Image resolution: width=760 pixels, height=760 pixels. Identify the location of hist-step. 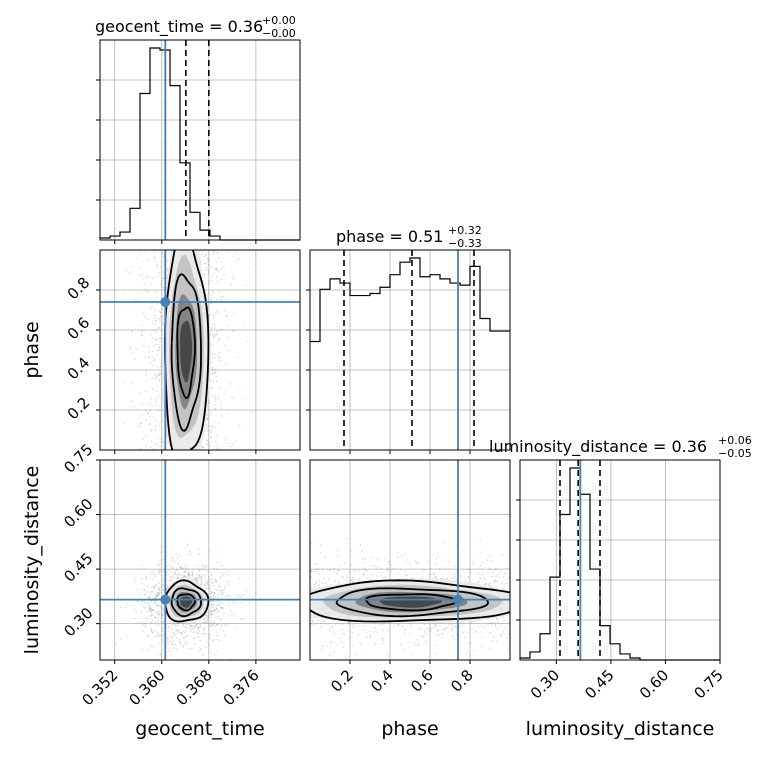
(200, 144).